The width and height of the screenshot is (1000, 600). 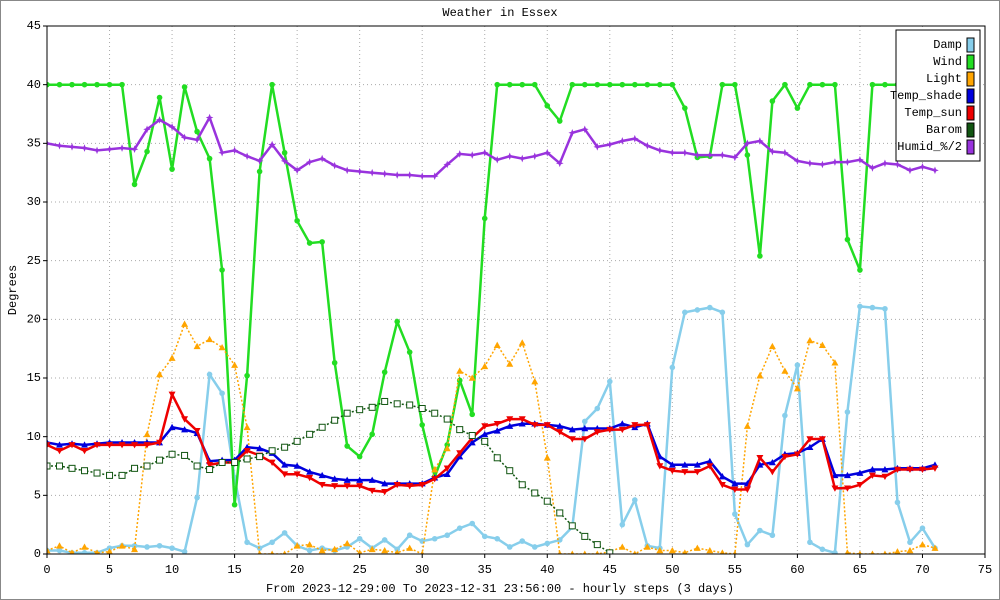 What do you see at coordinates (947, 45) in the screenshot?
I see `legend-label: Damp` at bounding box center [947, 45].